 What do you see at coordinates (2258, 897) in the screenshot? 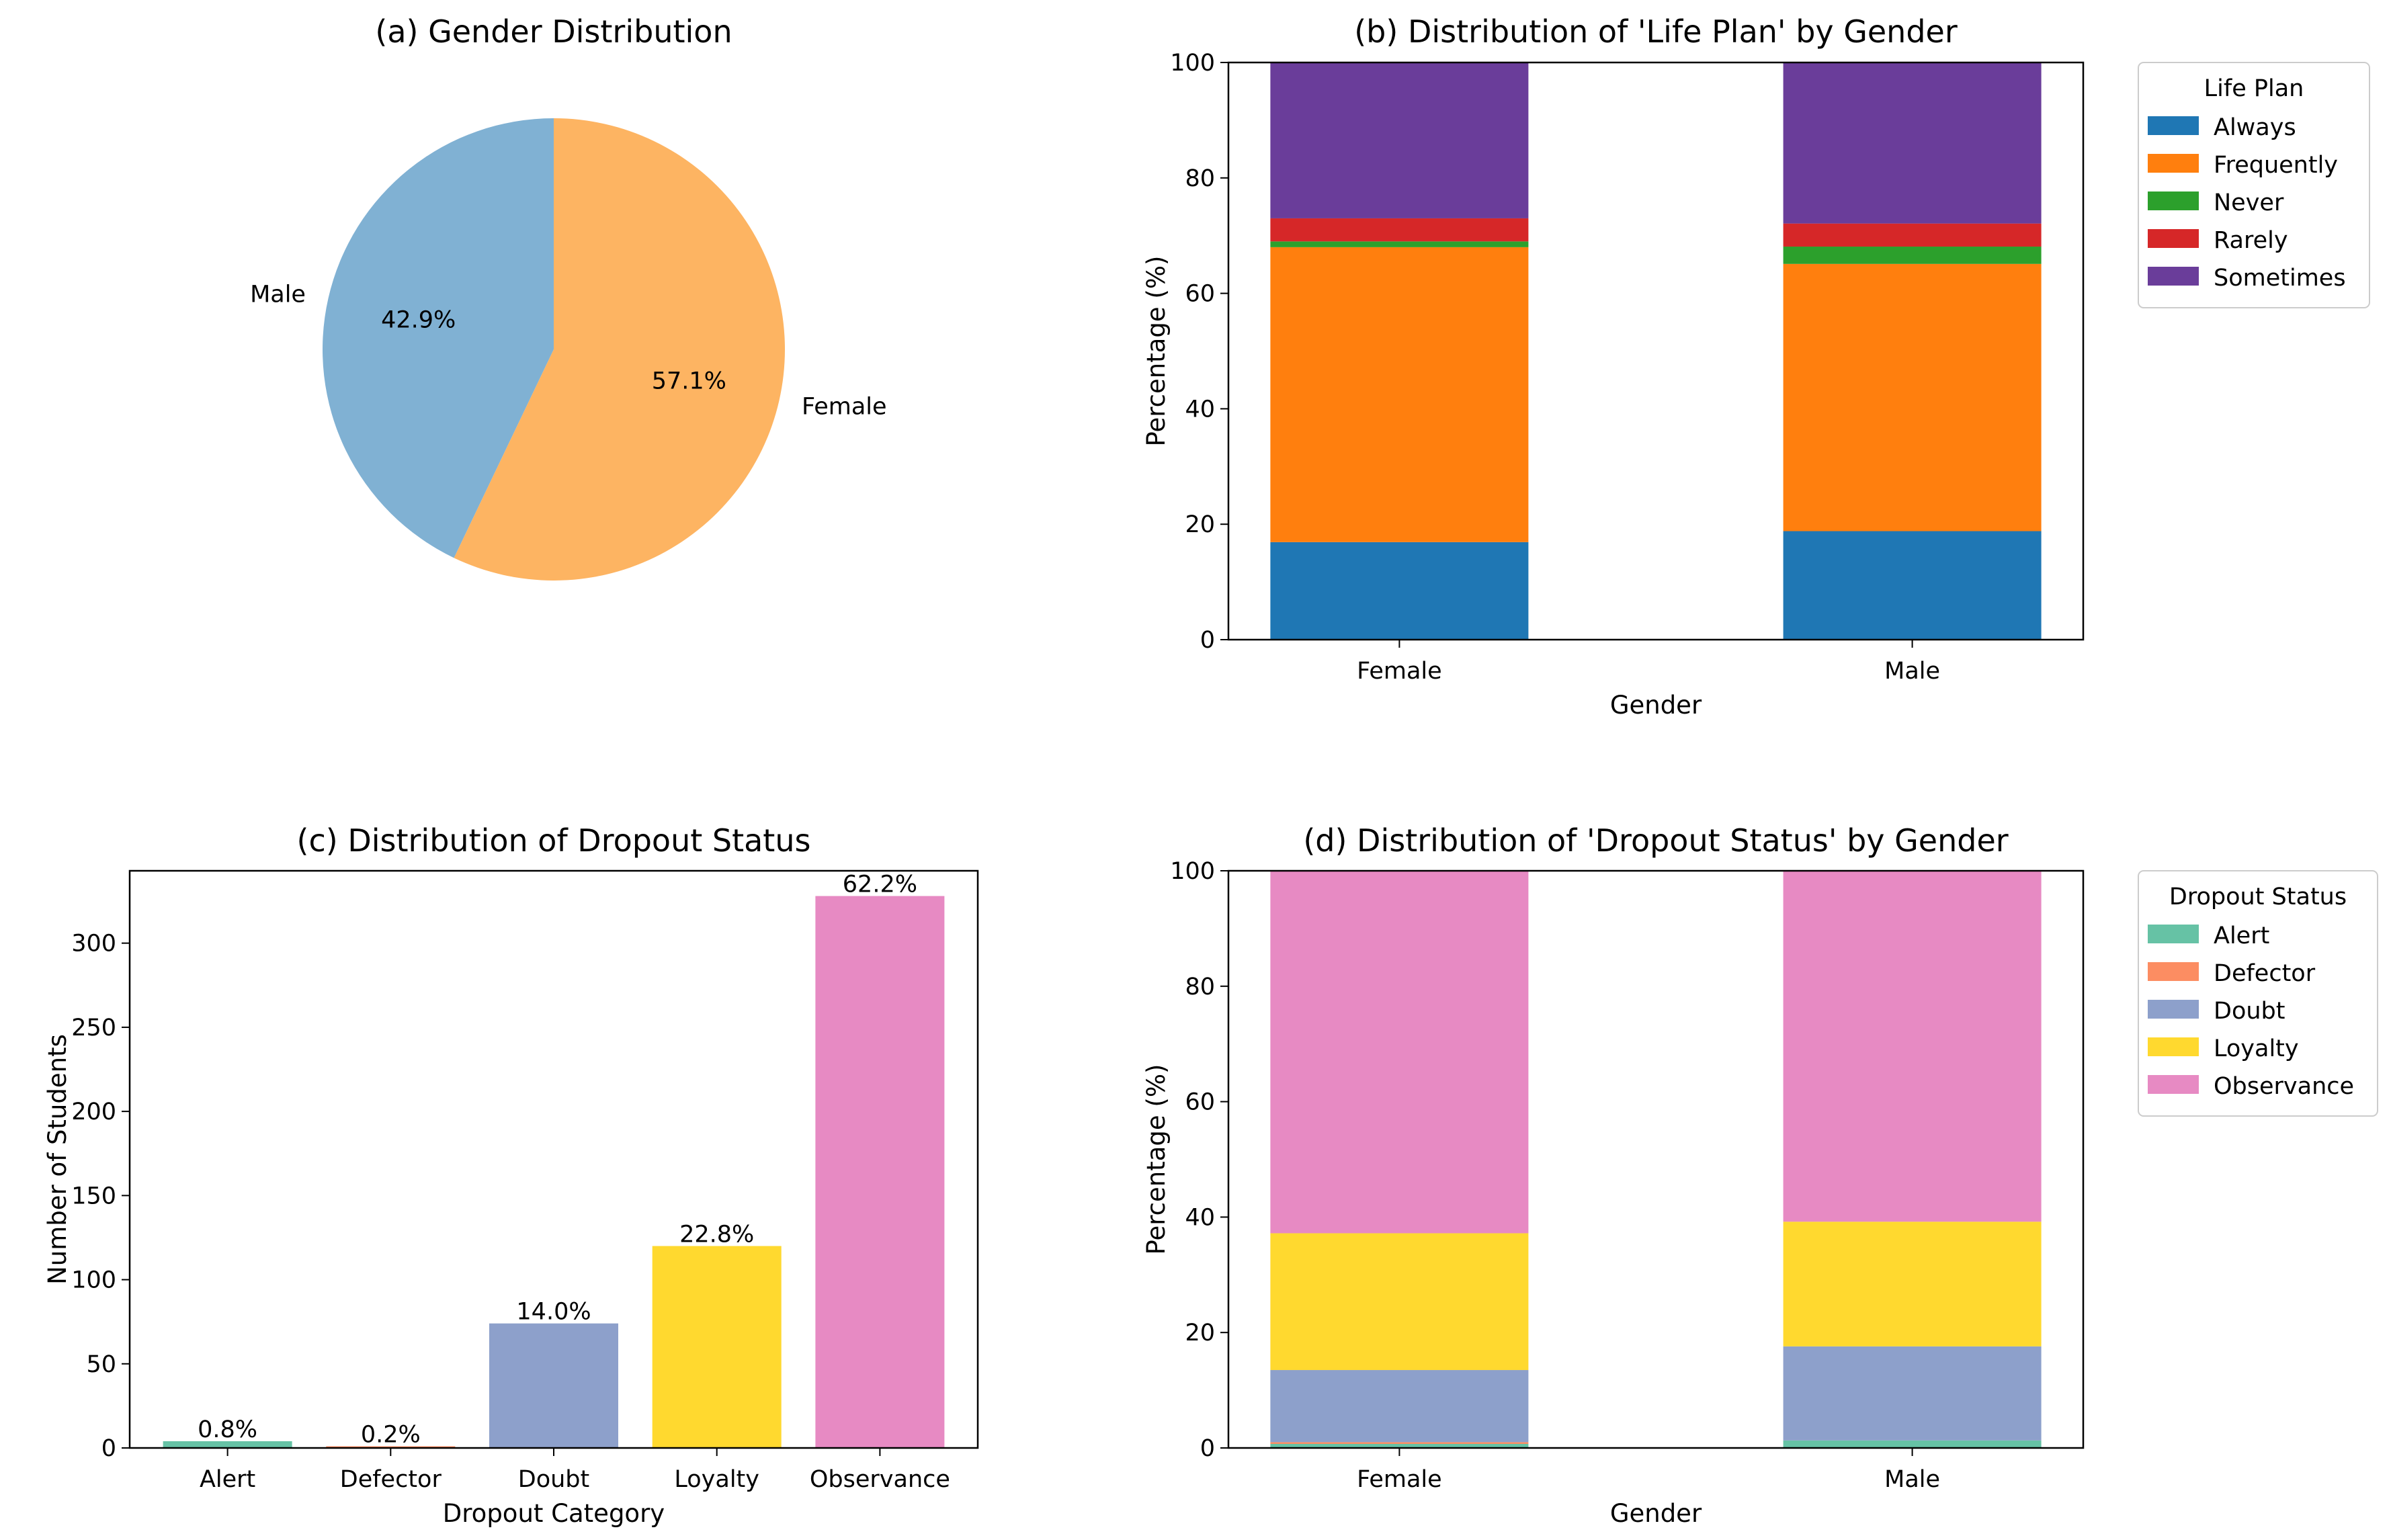
I see `d-legend-title: Dropout Status` at bounding box center [2258, 897].